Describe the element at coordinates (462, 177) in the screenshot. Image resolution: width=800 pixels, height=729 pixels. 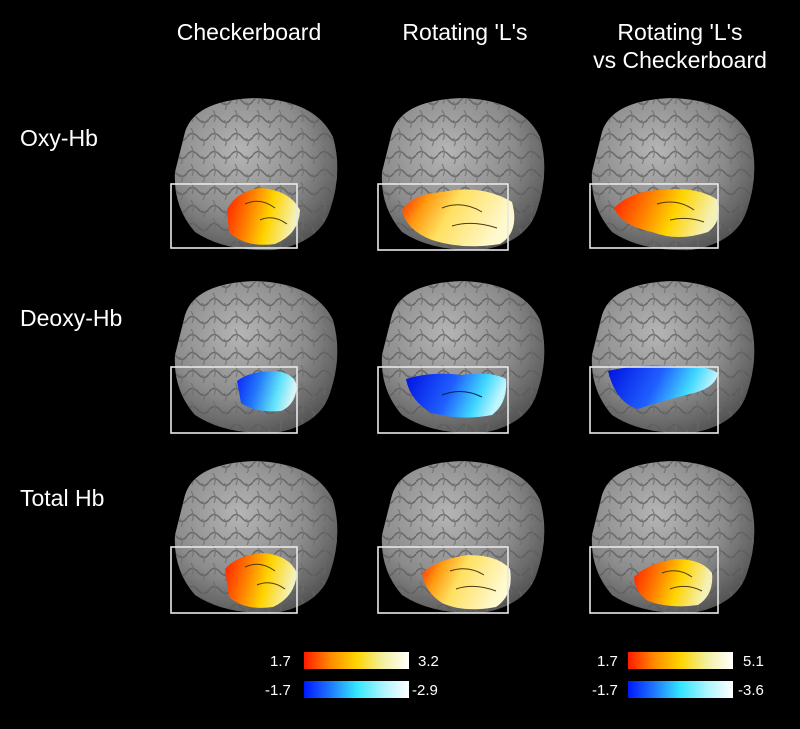
I see `brain-oxy-rotating-ls` at that location.